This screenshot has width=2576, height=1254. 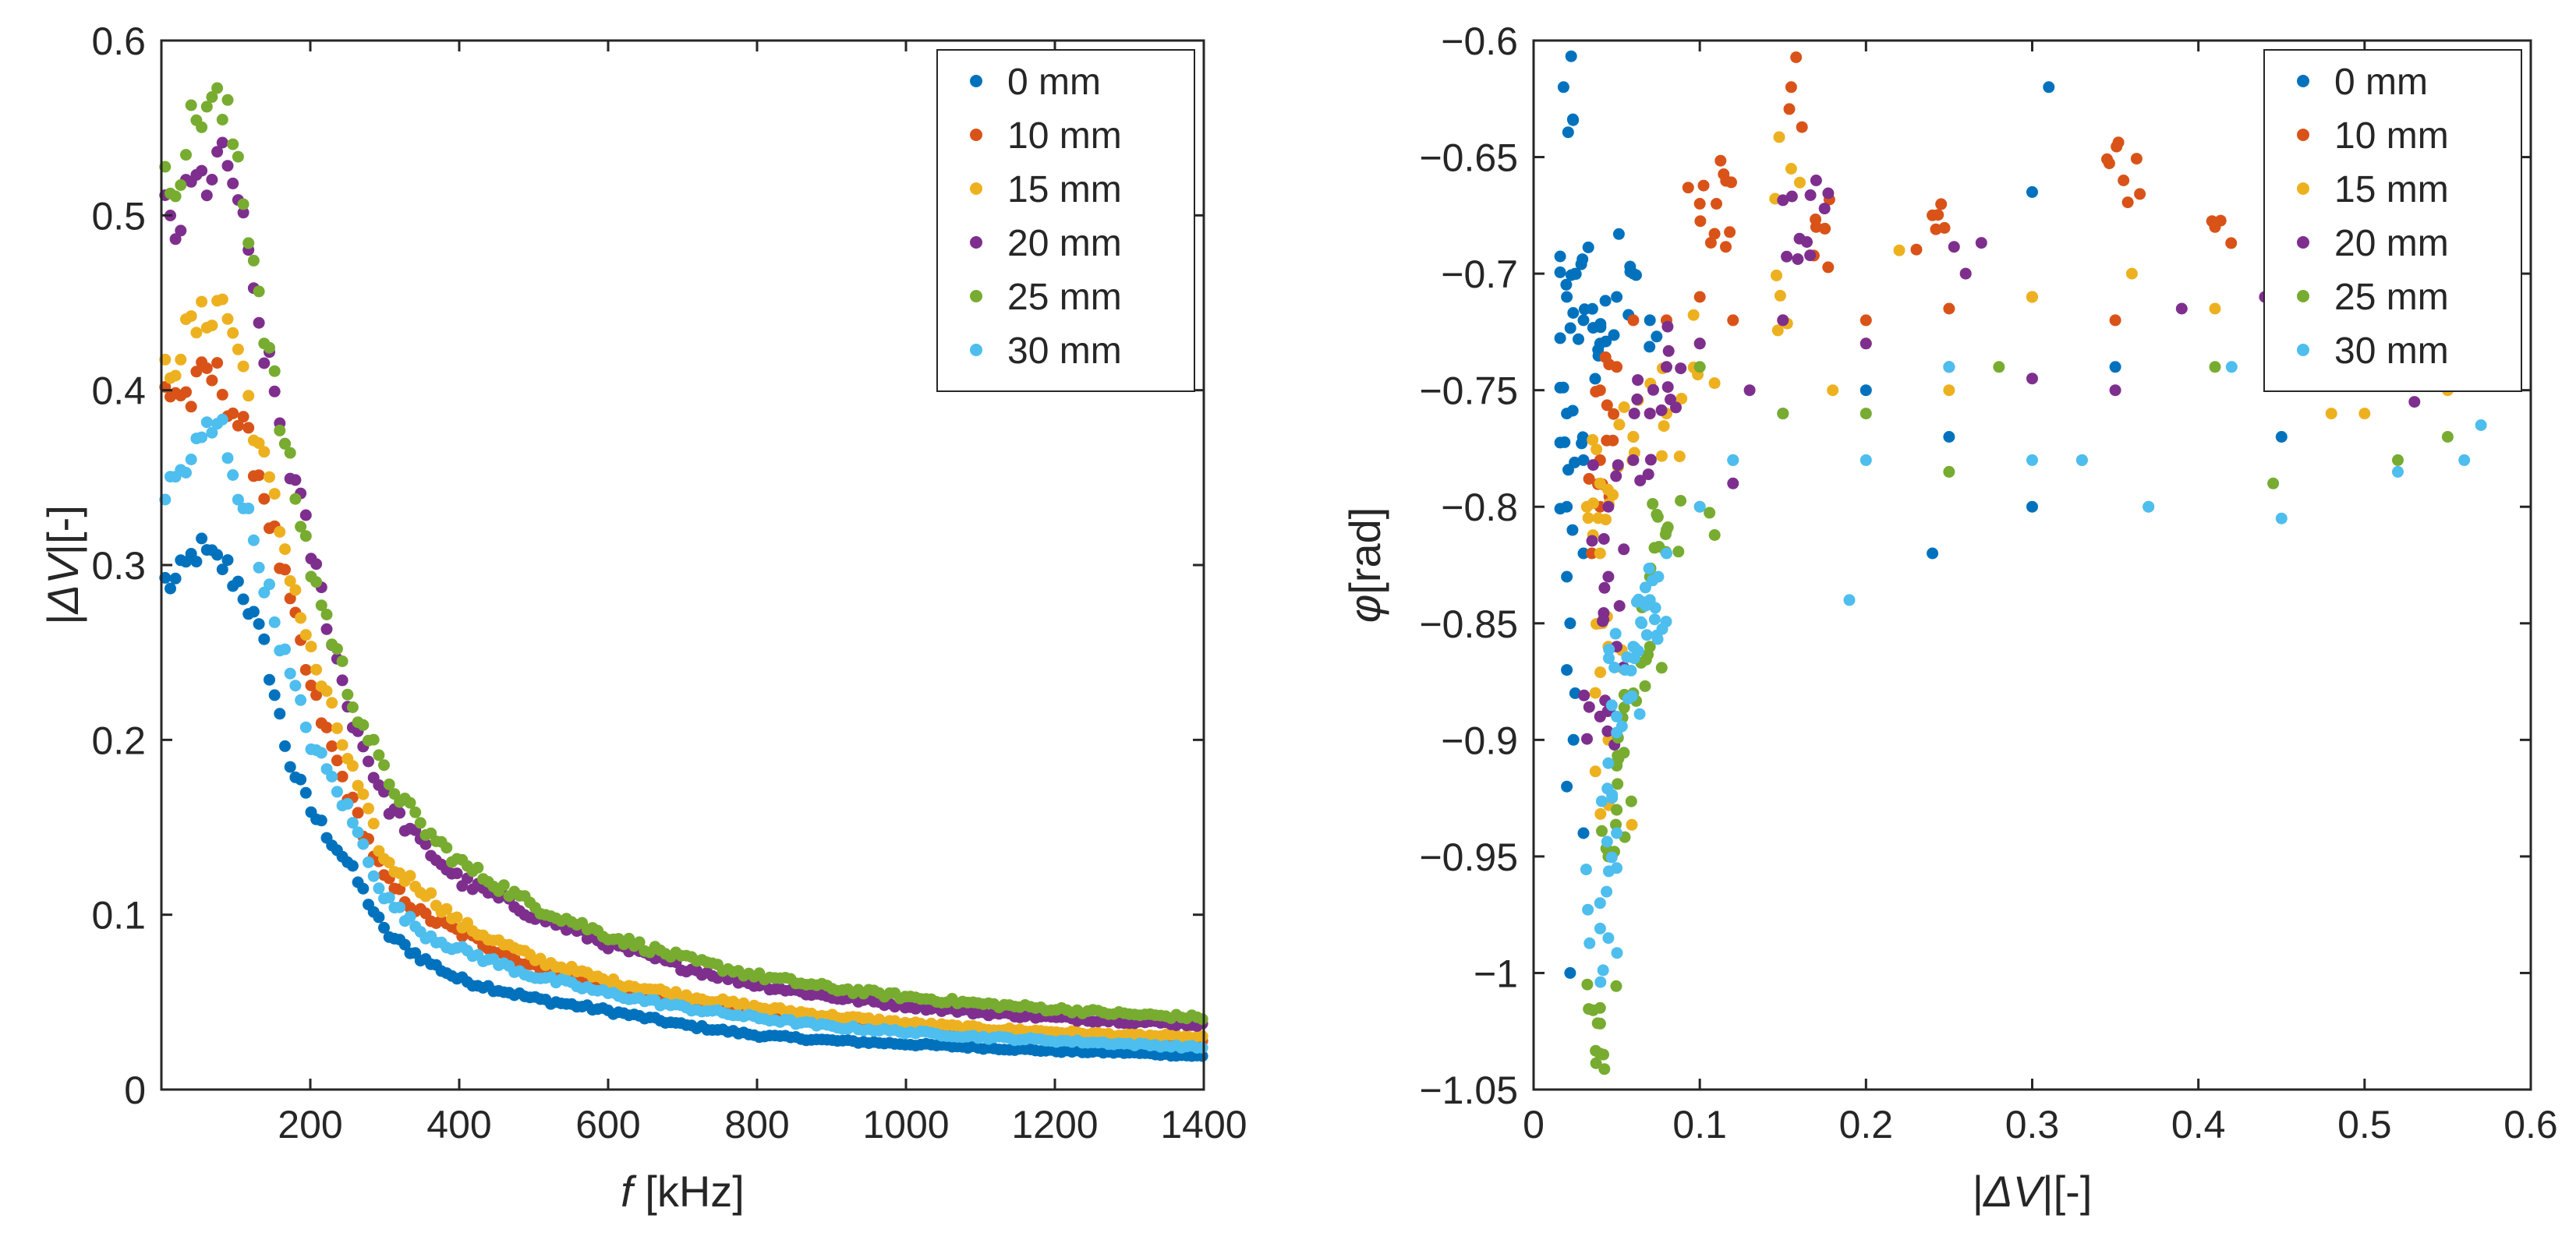 What do you see at coordinates (2014, 1191) in the screenshot?
I see `right-x-axis-label-symbol: ΔV` at bounding box center [2014, 1191].